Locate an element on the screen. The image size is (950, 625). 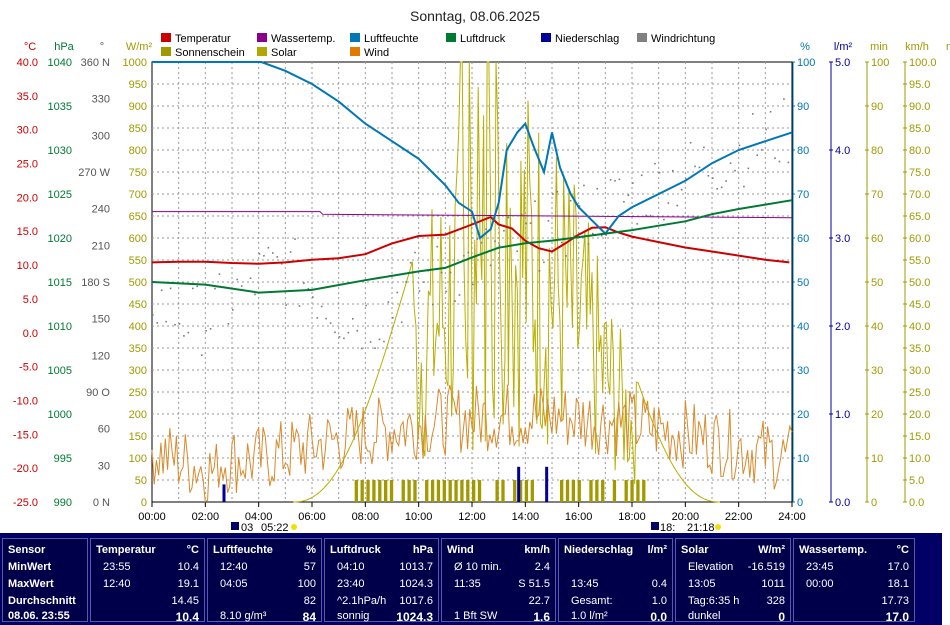
wind-axis-tick: 35.0 is located at coordinates (919, 349).